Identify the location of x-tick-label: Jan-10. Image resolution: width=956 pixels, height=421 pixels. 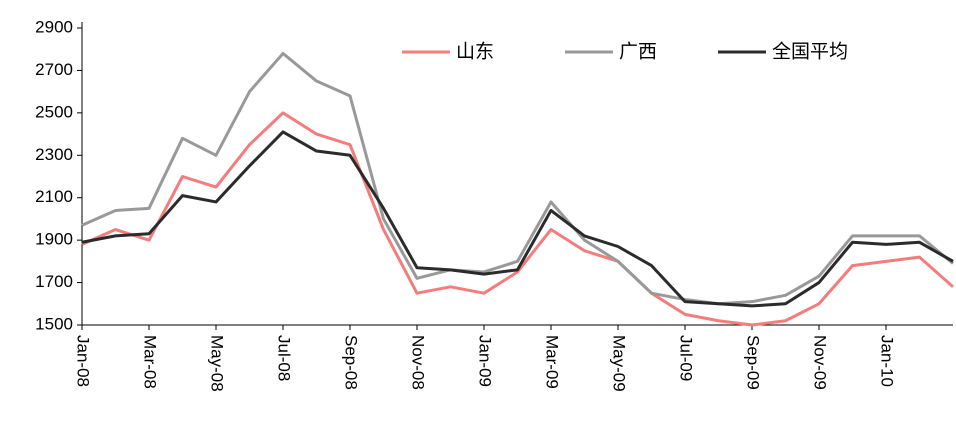
(887, 361).